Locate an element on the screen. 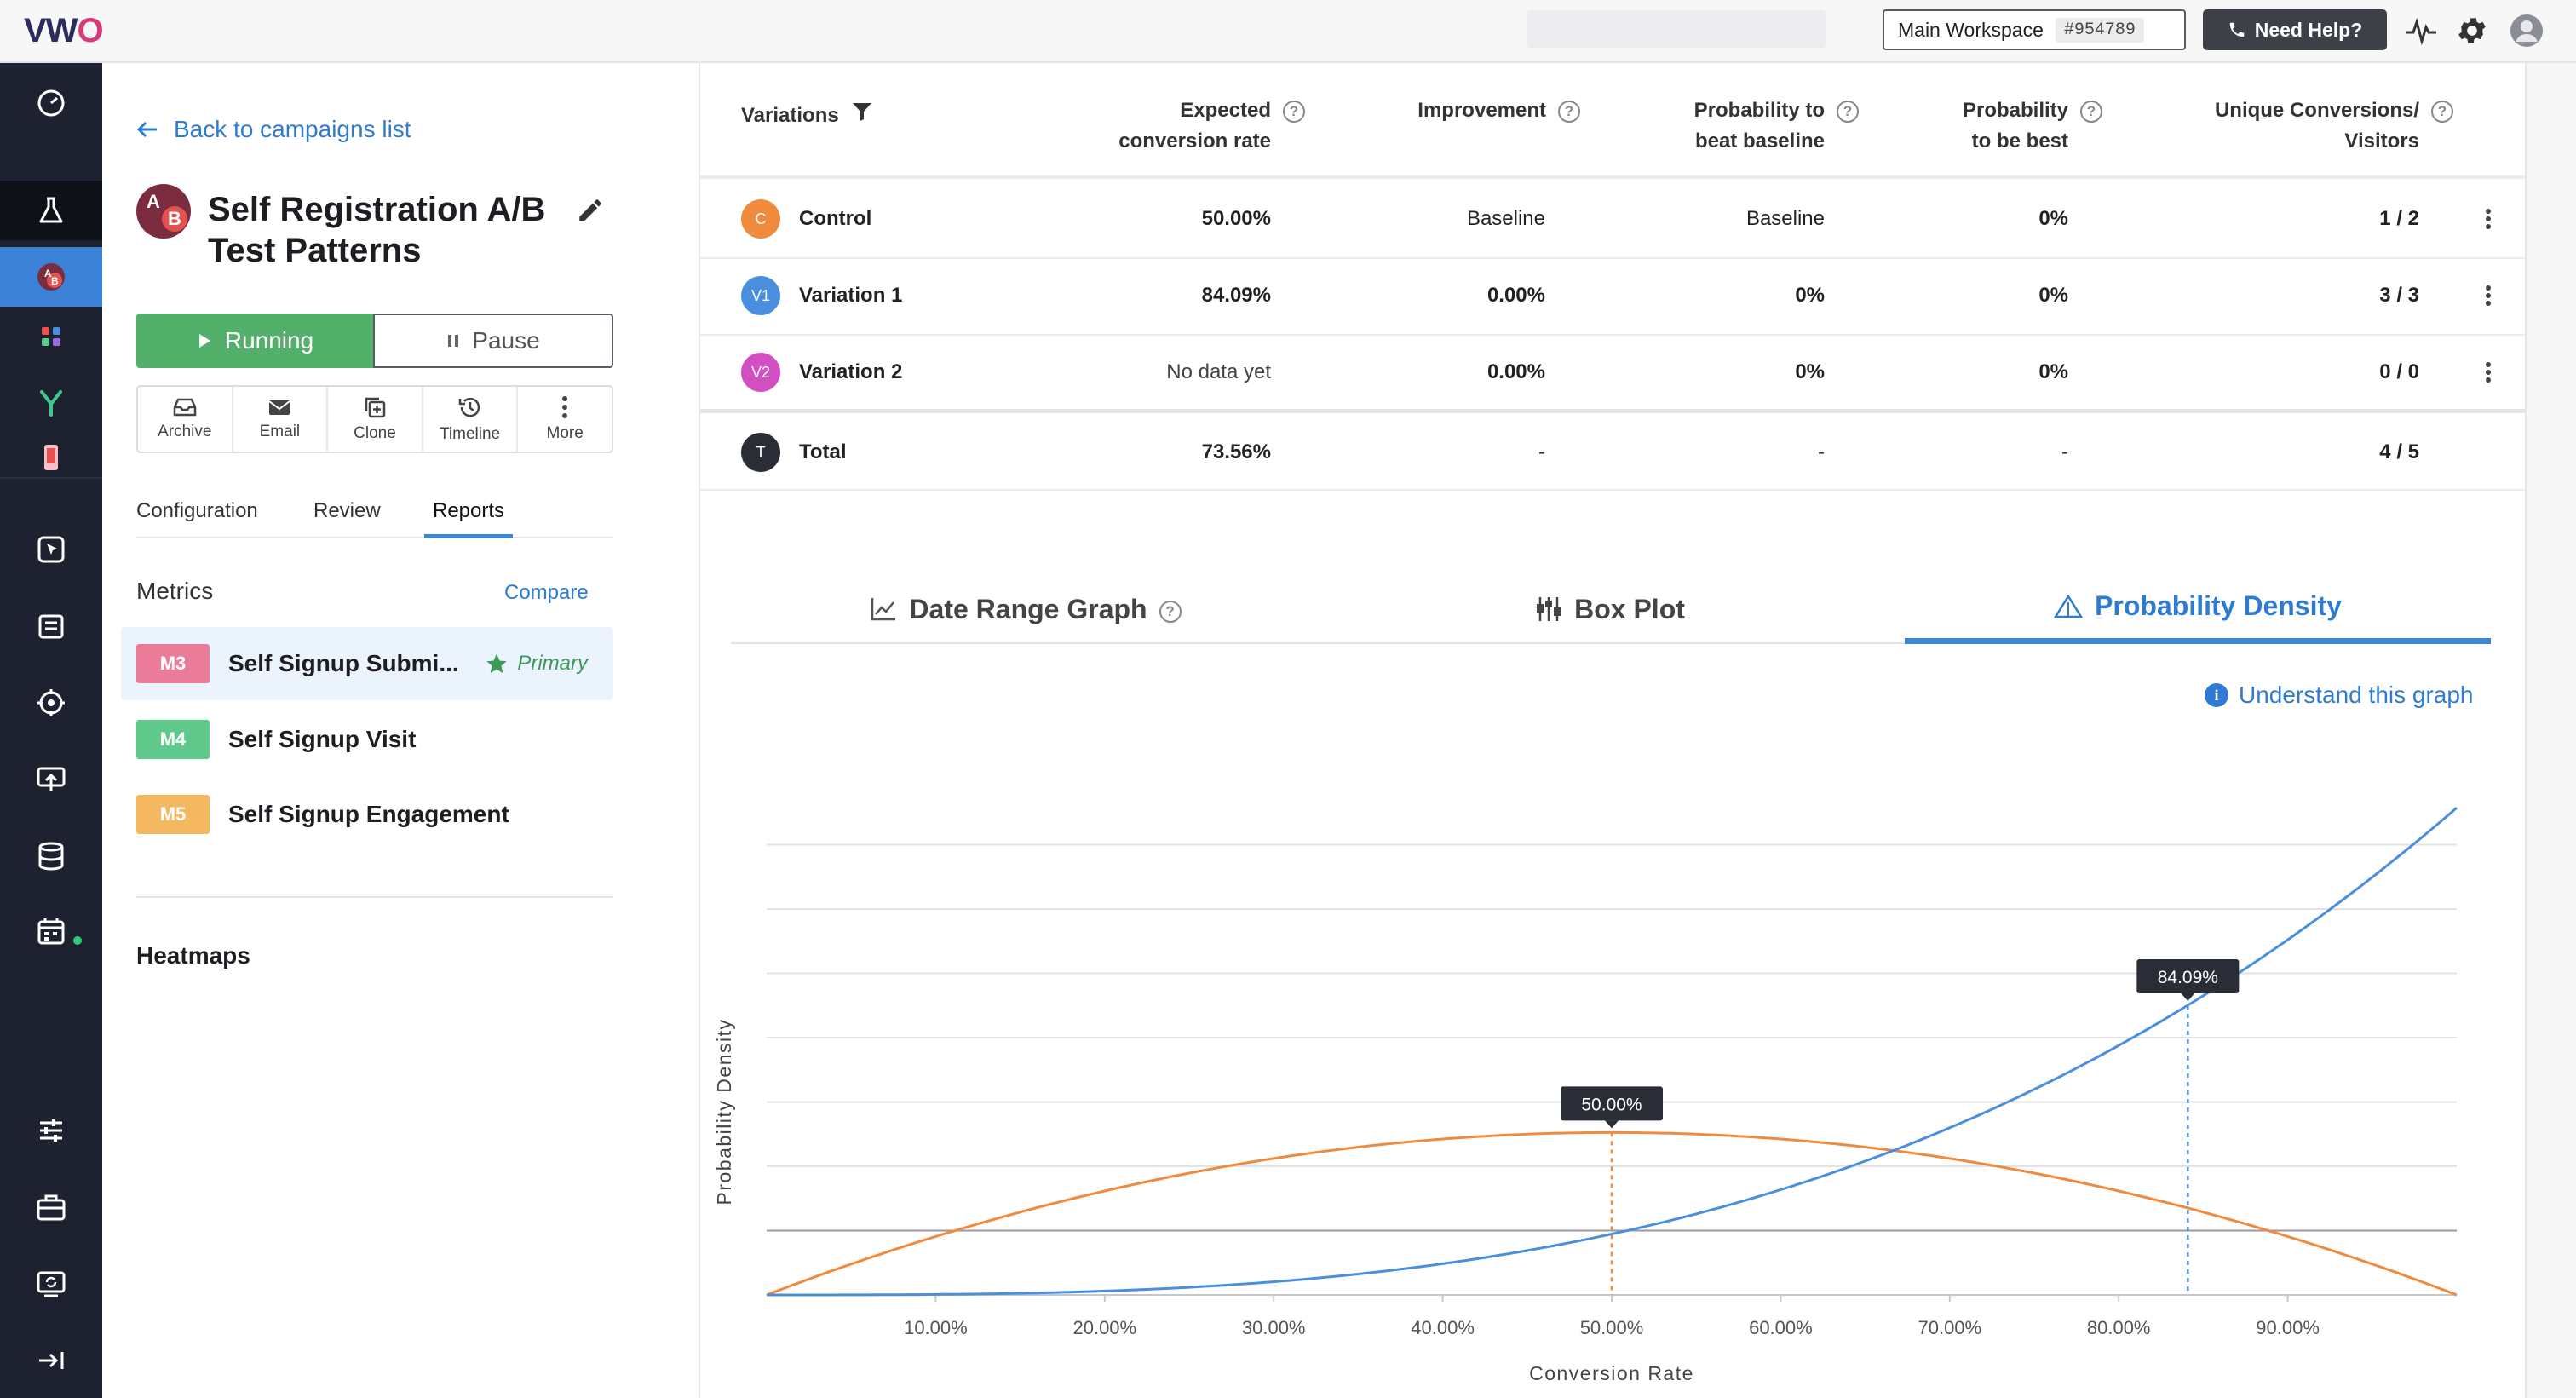 Image resolution: width=2576 pixels, height=1398 pixels. top-search-placeholder is located at coordinates (1677, 29).